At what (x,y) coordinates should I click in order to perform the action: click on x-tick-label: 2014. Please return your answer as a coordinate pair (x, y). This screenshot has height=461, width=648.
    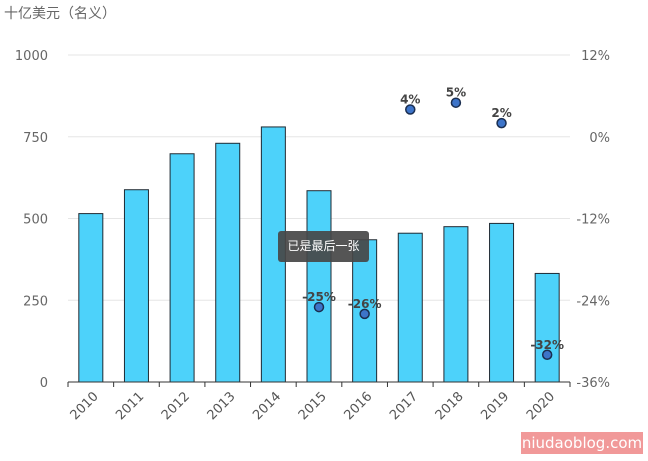
    Looking at the image, I should click on (267, 406).